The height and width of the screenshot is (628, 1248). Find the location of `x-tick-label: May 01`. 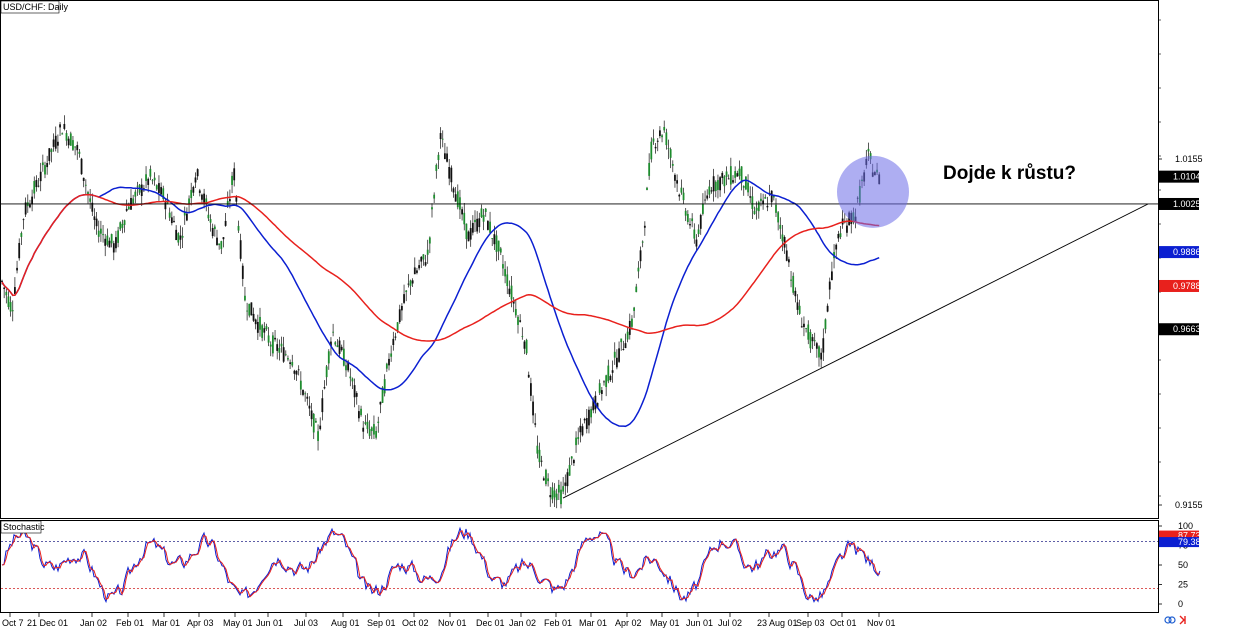

x-tick-label: May 01 is located at coordinates (665, 623).